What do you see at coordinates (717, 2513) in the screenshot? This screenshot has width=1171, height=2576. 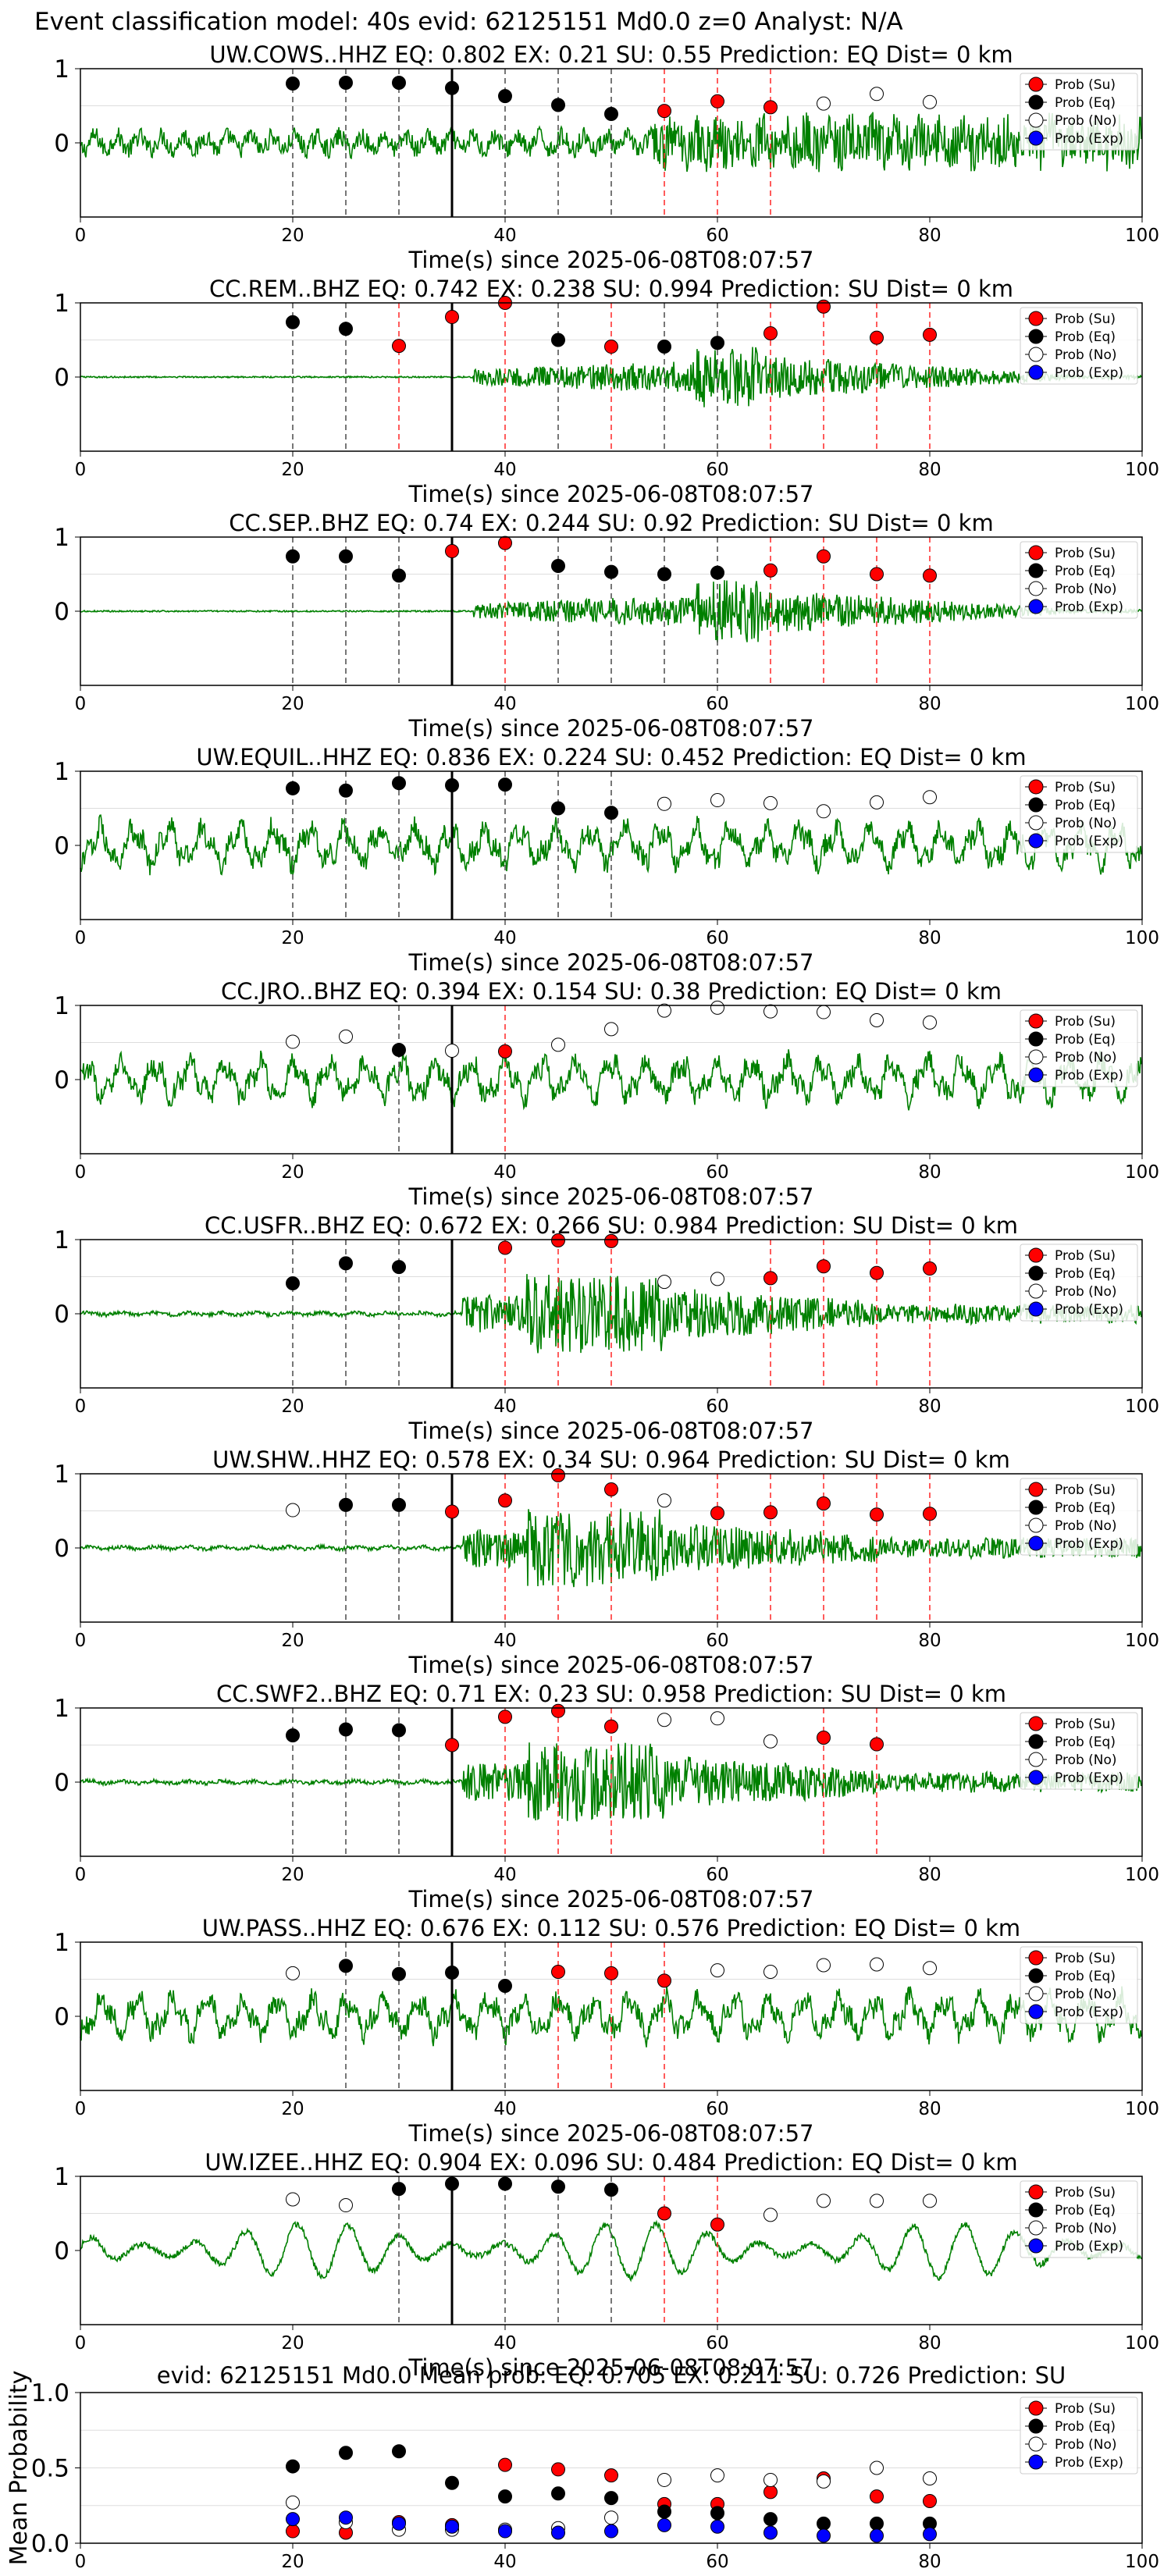 I see `mean-point-eq` at bounding box center [717, 2513].